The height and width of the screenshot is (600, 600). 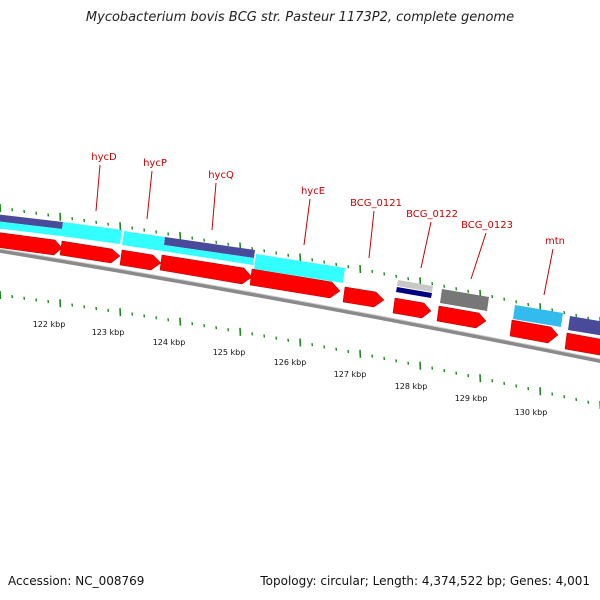 I want to click on feature-track, so click(x=172, y=248).